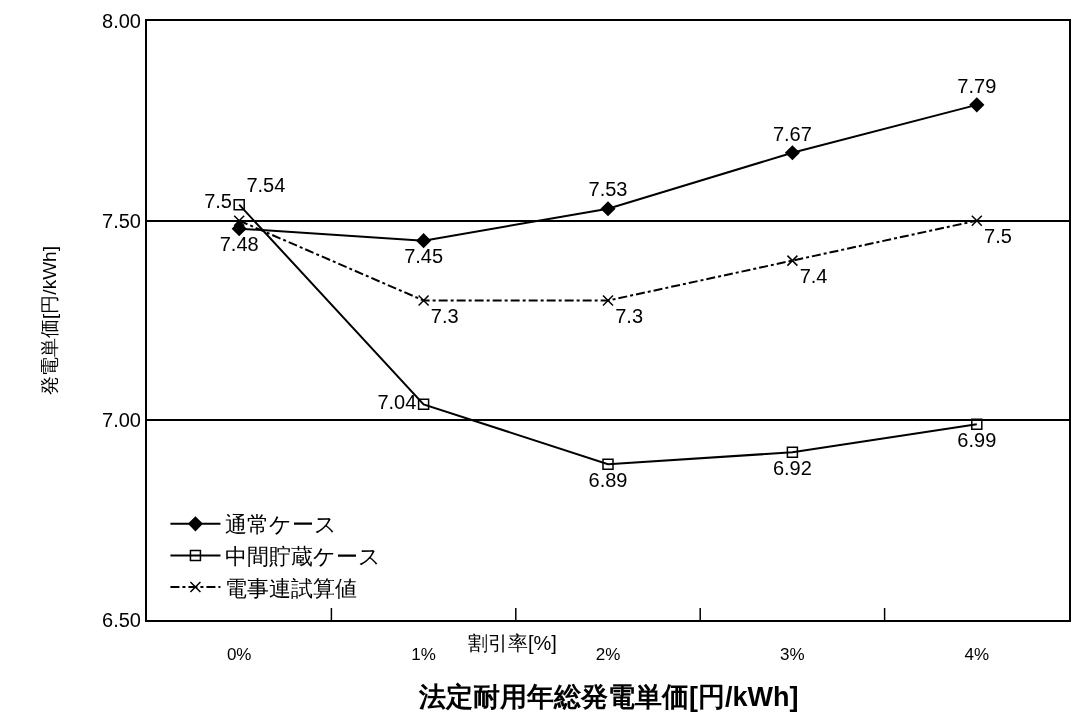 This screenshot has height=720, width=1081. I want to click on y-tick-label: 7.50, so click(121, 220).